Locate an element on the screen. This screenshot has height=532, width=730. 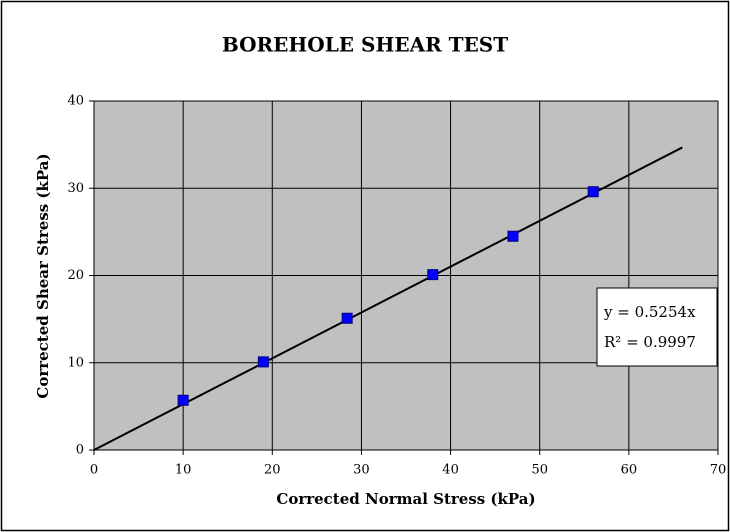
equation-text: y = 0.5254x is located at coordinates (649, 312).